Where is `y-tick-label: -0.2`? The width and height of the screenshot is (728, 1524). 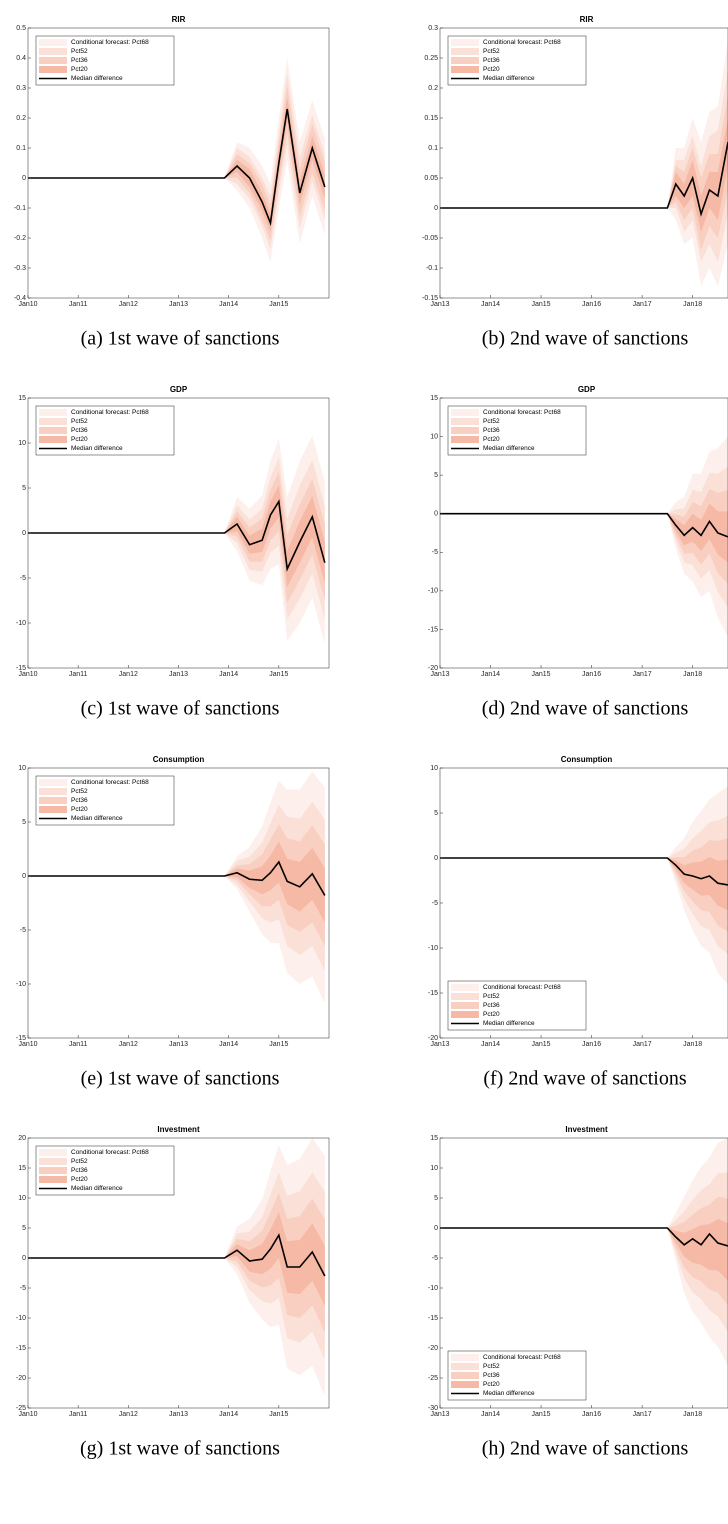
y-tick-label: -0.2 is located at coordinates (20, 238).